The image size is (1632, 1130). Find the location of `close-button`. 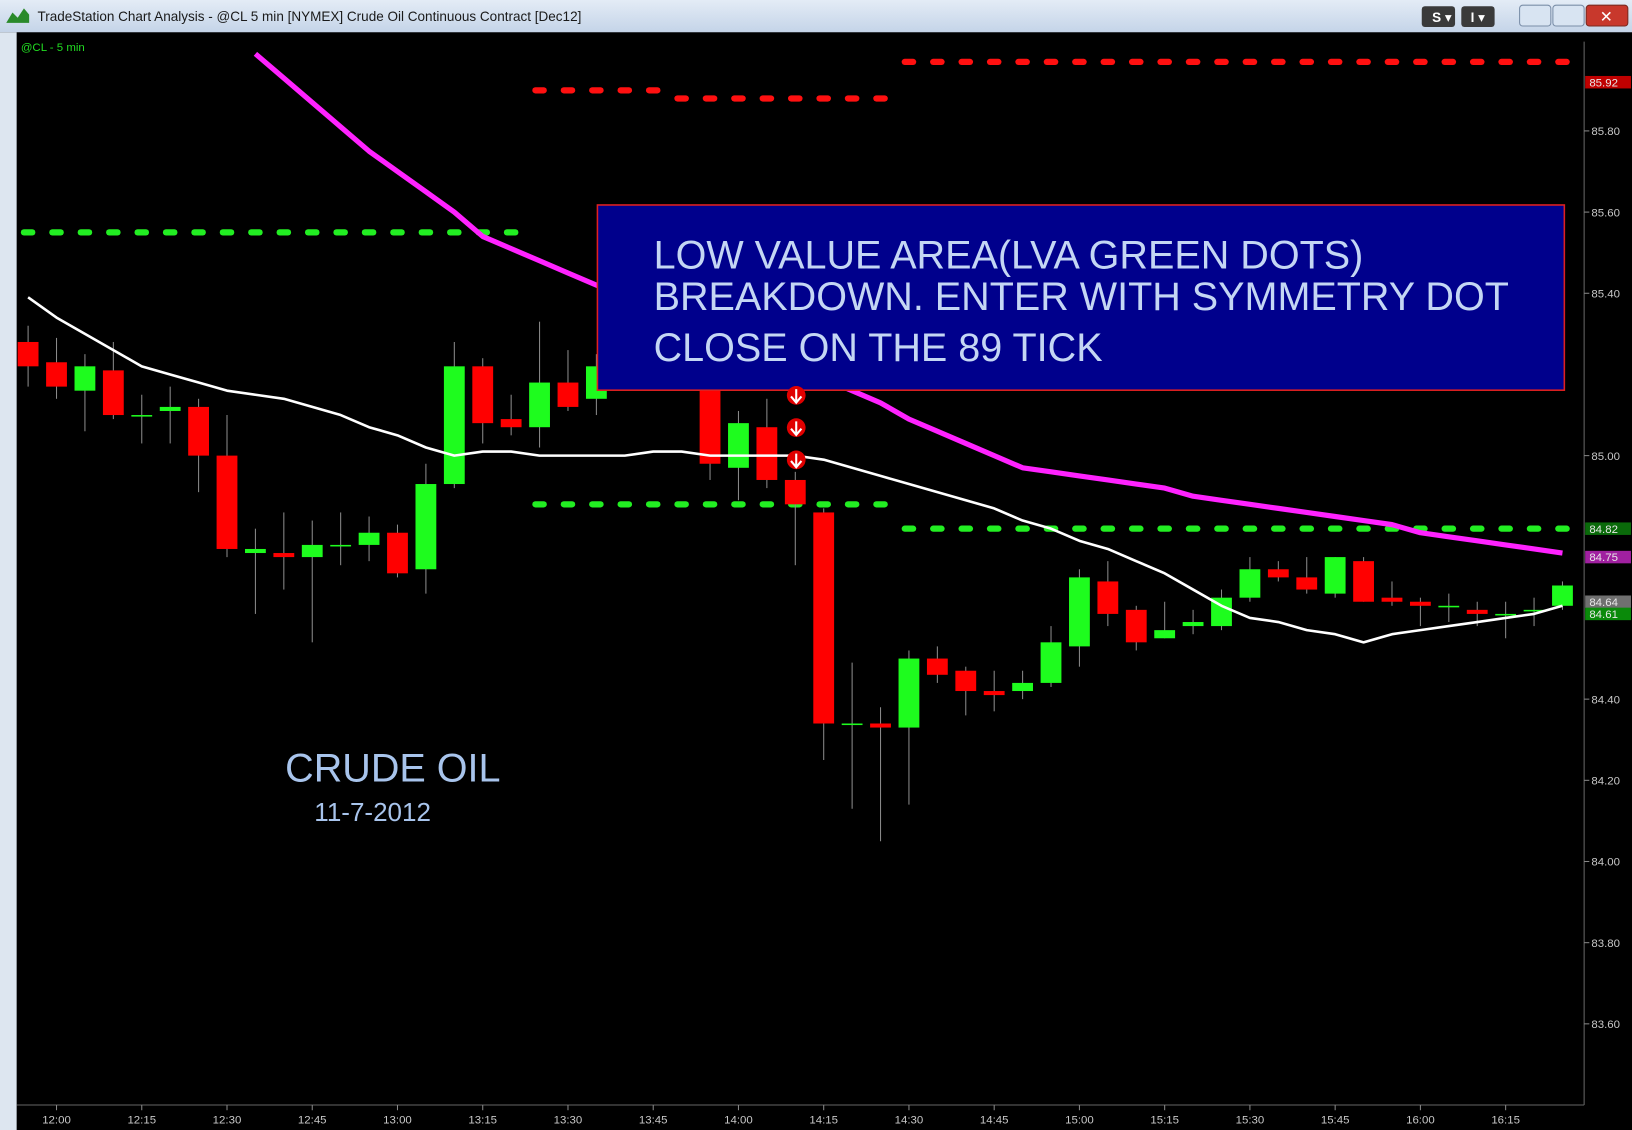

close-button is located at coordinates (1607, 15).